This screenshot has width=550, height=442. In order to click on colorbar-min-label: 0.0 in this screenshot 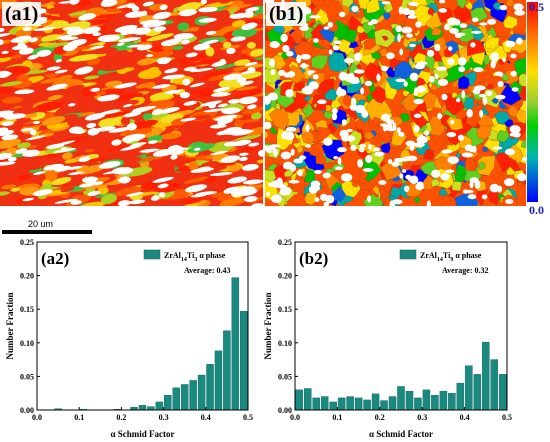, I will do `click(536, 210)`.